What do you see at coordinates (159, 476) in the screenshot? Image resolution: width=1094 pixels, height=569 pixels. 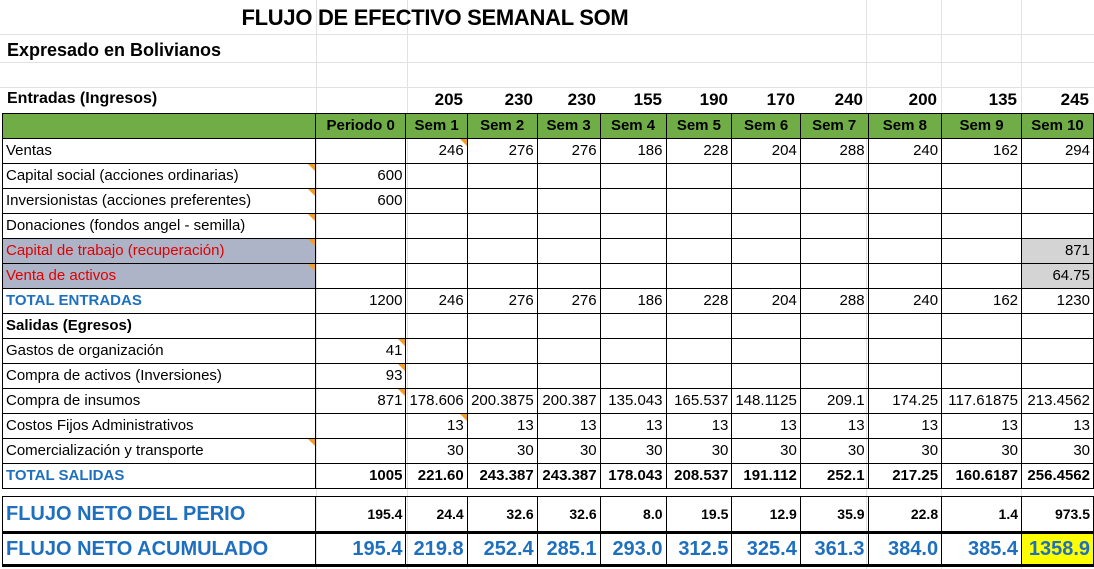 I see `row-label: TOTAL SALIDAS` at bounding box center [159, 476].